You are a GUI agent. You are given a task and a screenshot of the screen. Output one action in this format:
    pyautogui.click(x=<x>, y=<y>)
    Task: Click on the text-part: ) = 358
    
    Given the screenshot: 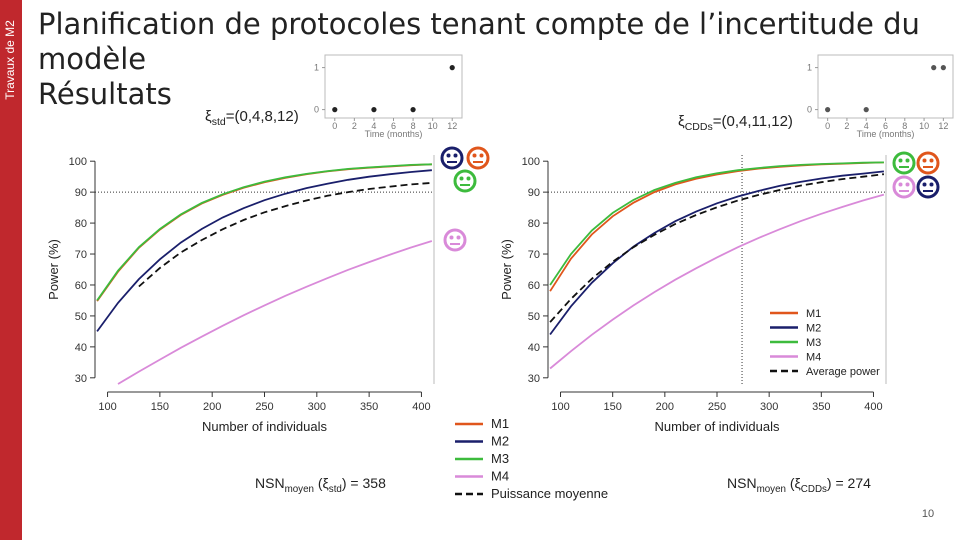 What is the action you would take?
    pyautogui.click(x=364, y=483)
    